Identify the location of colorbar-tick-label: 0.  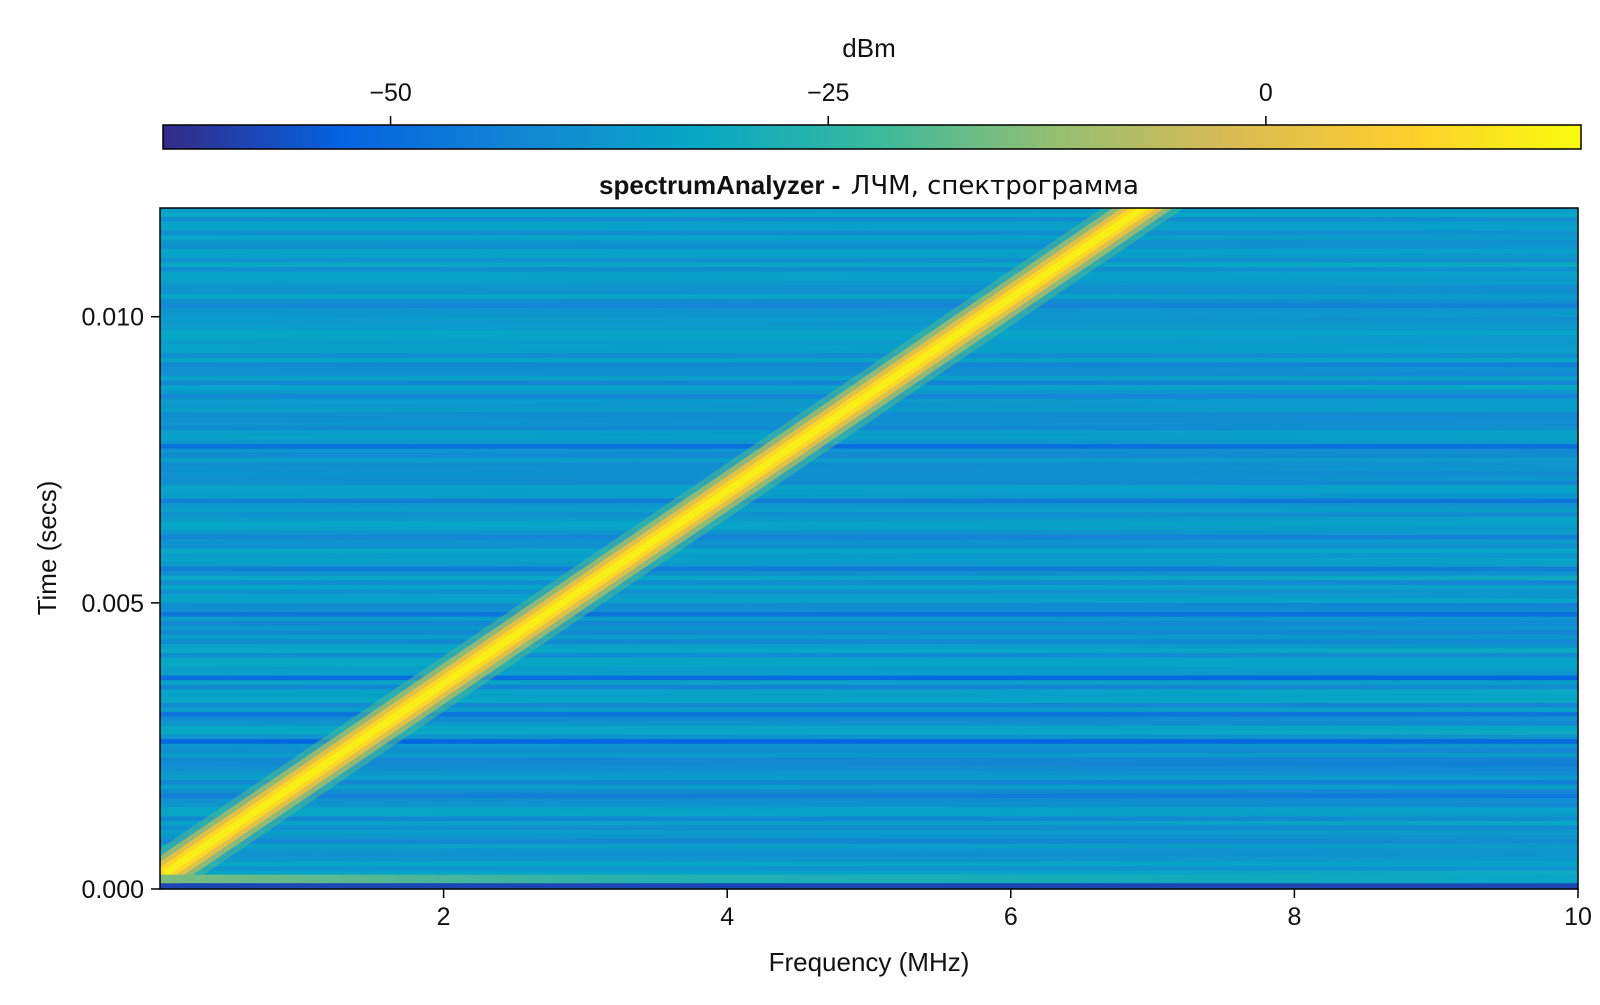
(1266, 93).